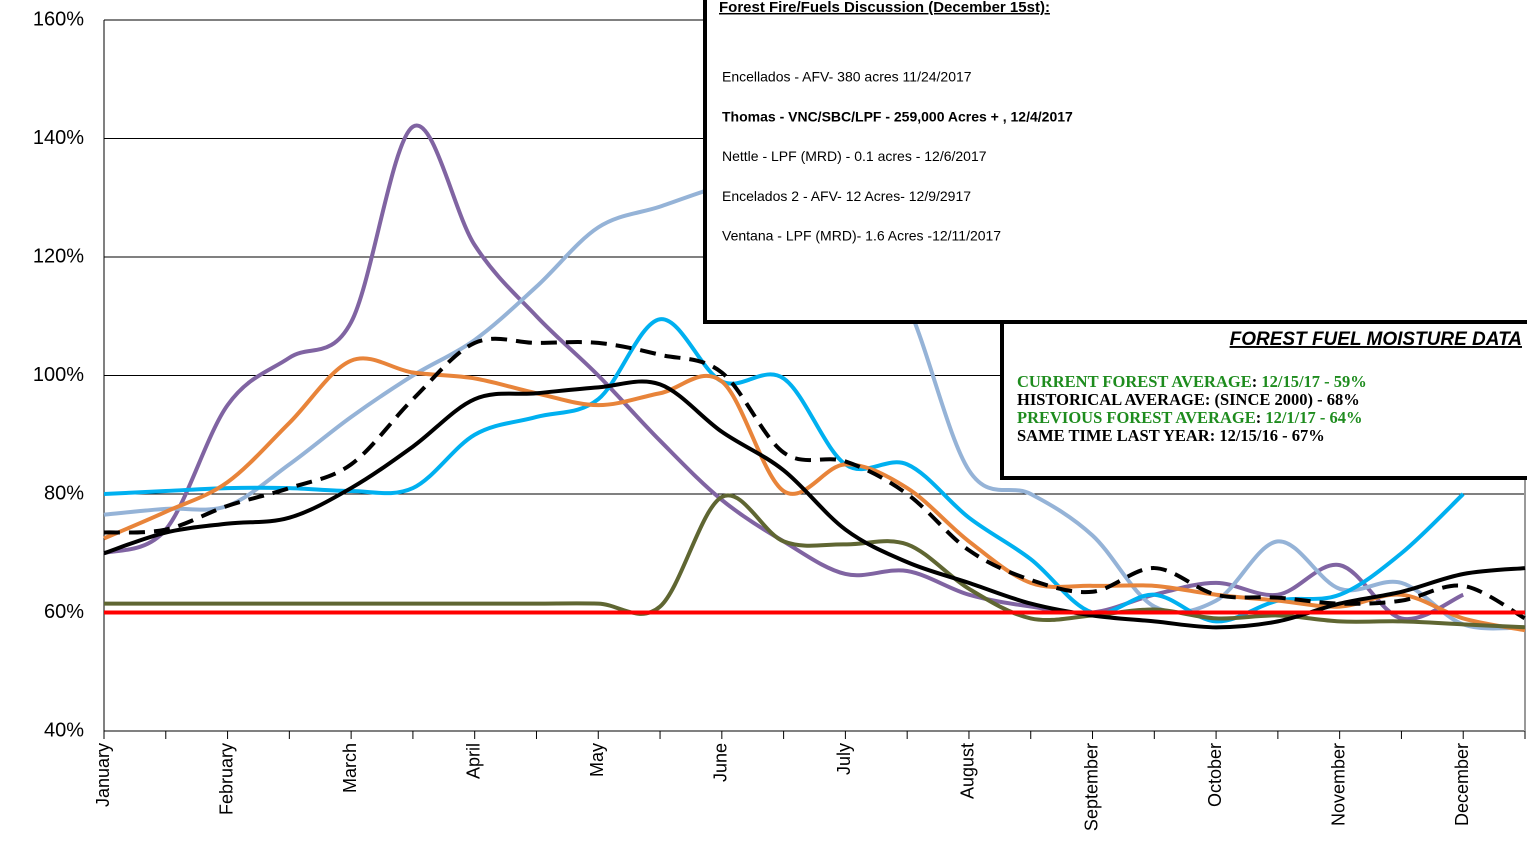 This screenshot has height=863, width=1527. I want to click on moisture-line: PREVIOUS FOREST AVERAGE: 12/1/17 - 64%, so click(1190, 417).